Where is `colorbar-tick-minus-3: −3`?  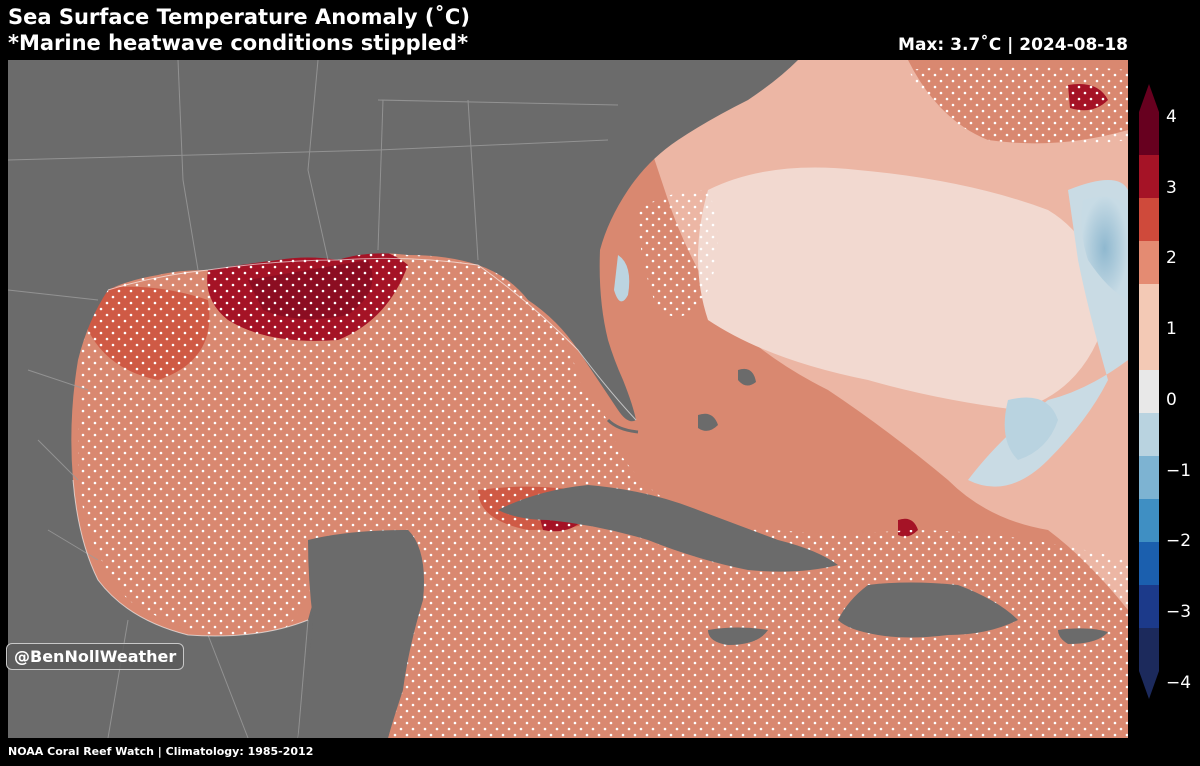
colorbar-tick-minus-3: −3 is located at coordinates (1179, 612).